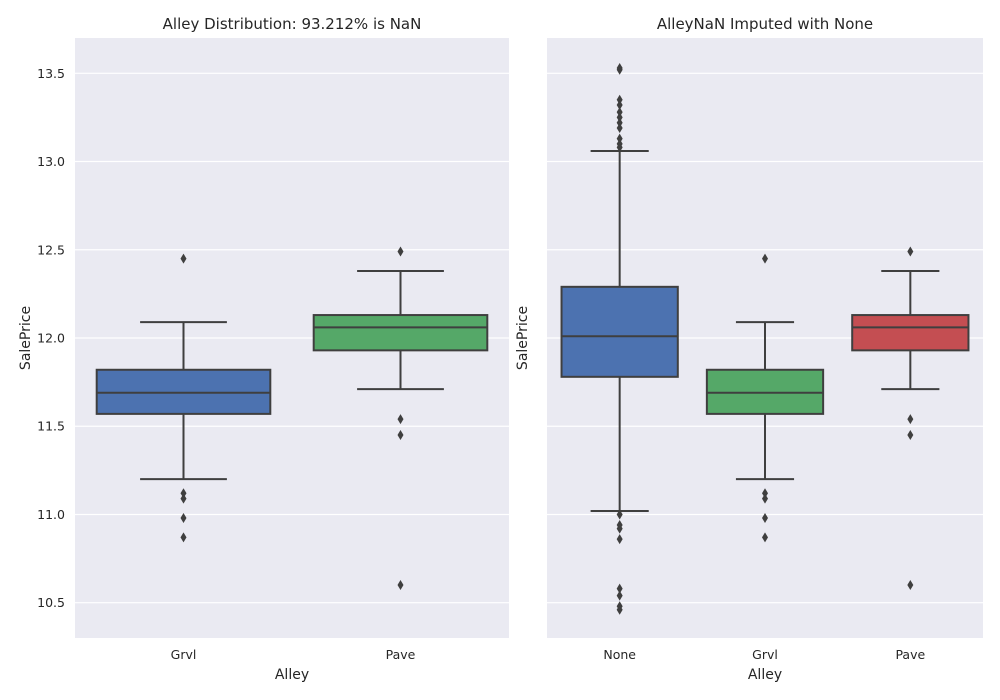  What do you see at coordinates (51, 426) in the screenshot?
I see `y-tick-label: 11.5` at bounding box center [51, 426].